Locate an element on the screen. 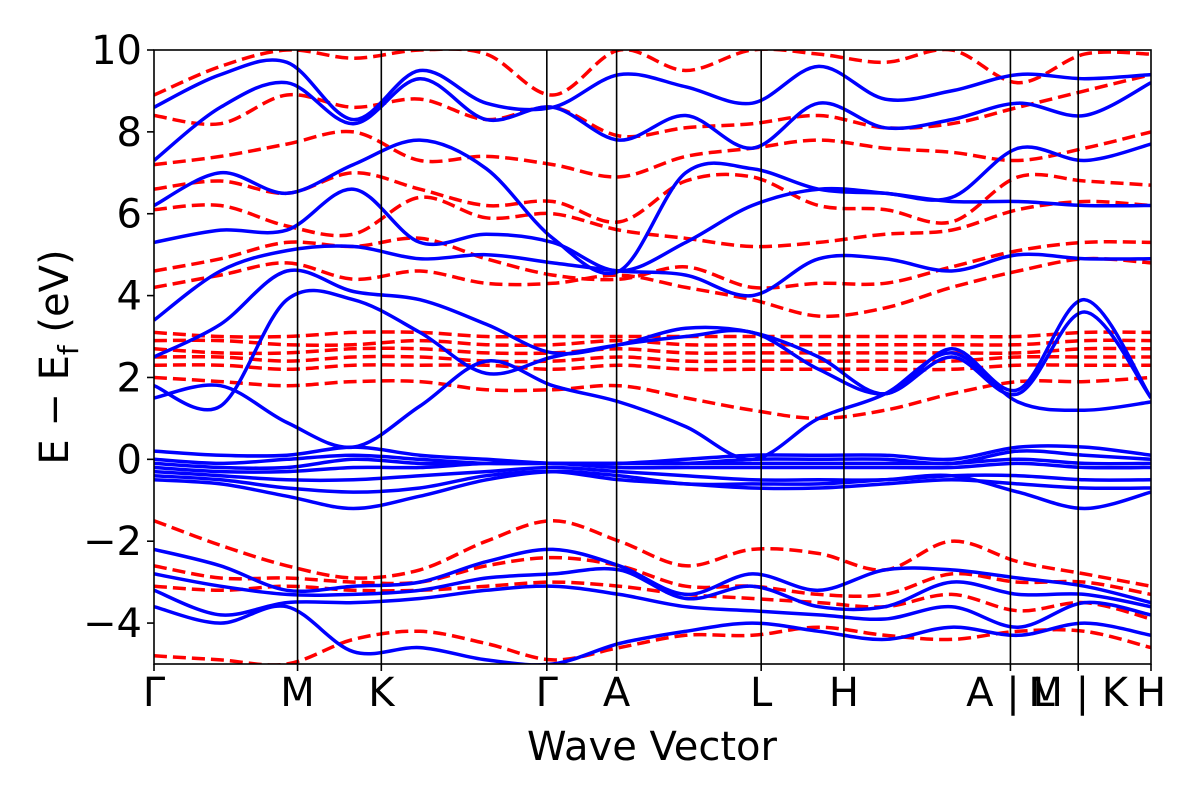  y-tick-label: 2 is located at coordinates (129, 378).